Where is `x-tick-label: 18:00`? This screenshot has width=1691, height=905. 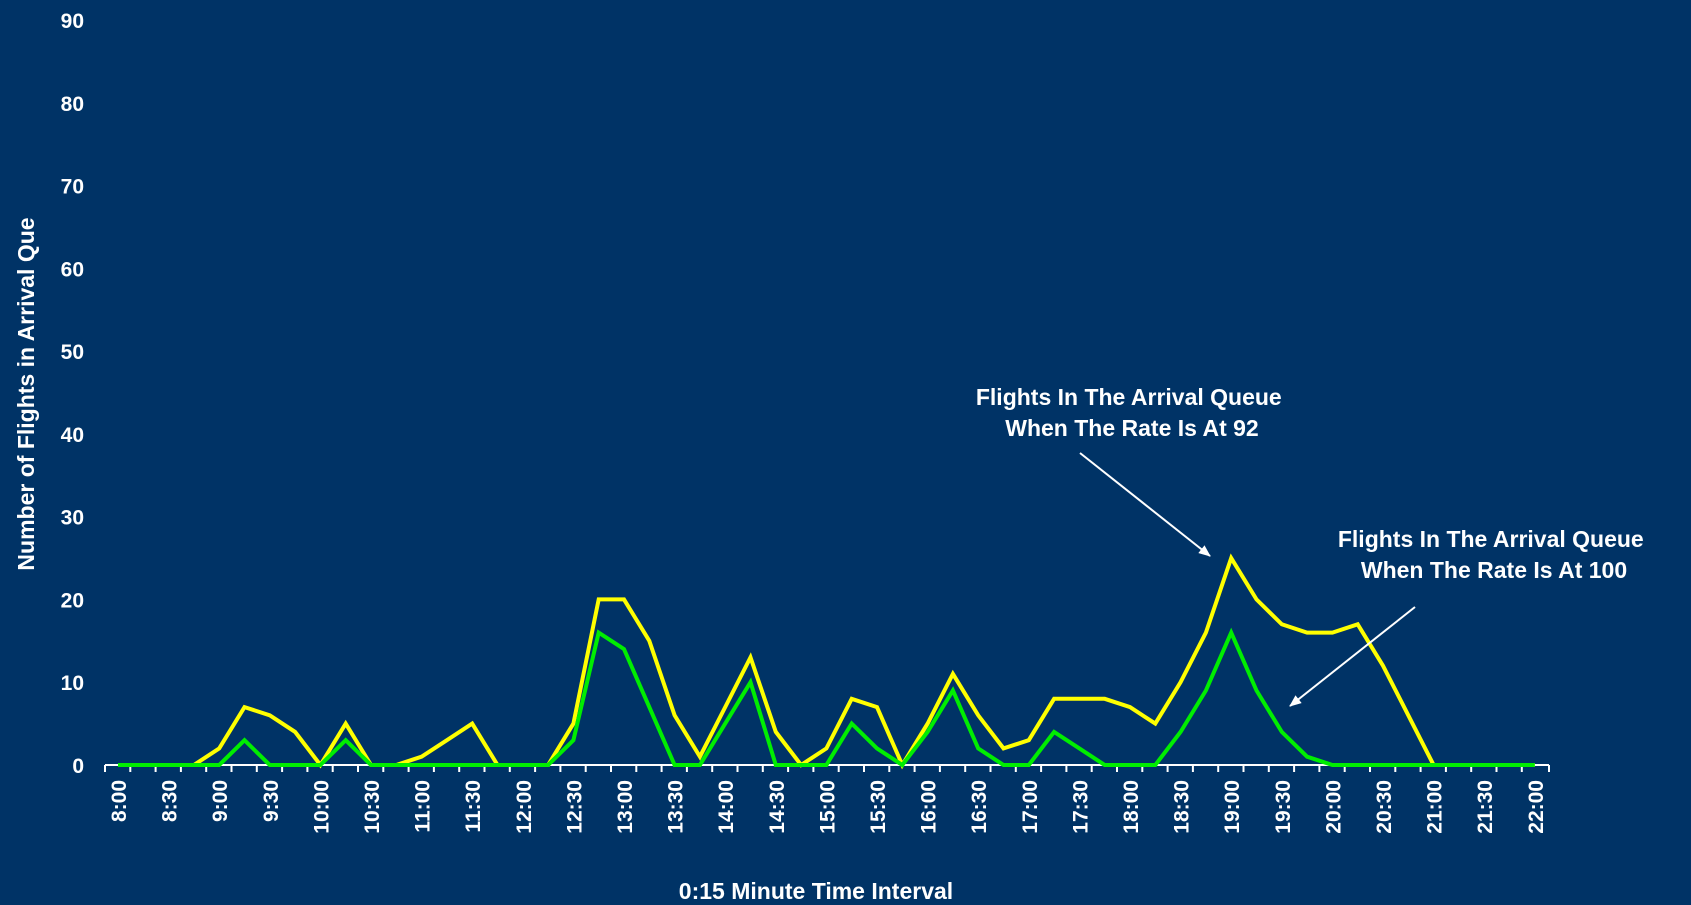
x-tick-label: 18:00 is located at coordinates (1131, 807).